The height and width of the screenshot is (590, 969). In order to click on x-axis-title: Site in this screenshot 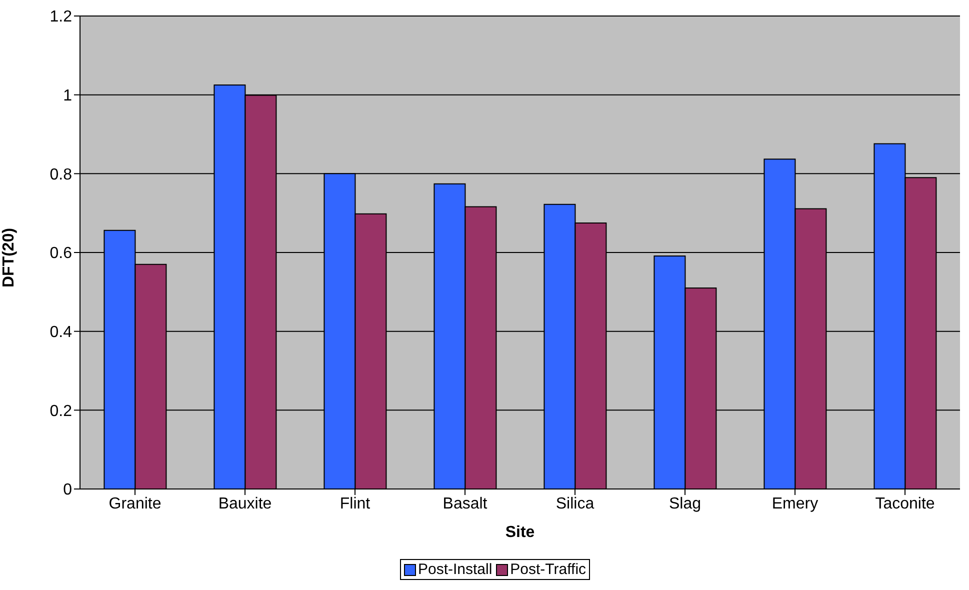, I will do `click(520, 532)`.